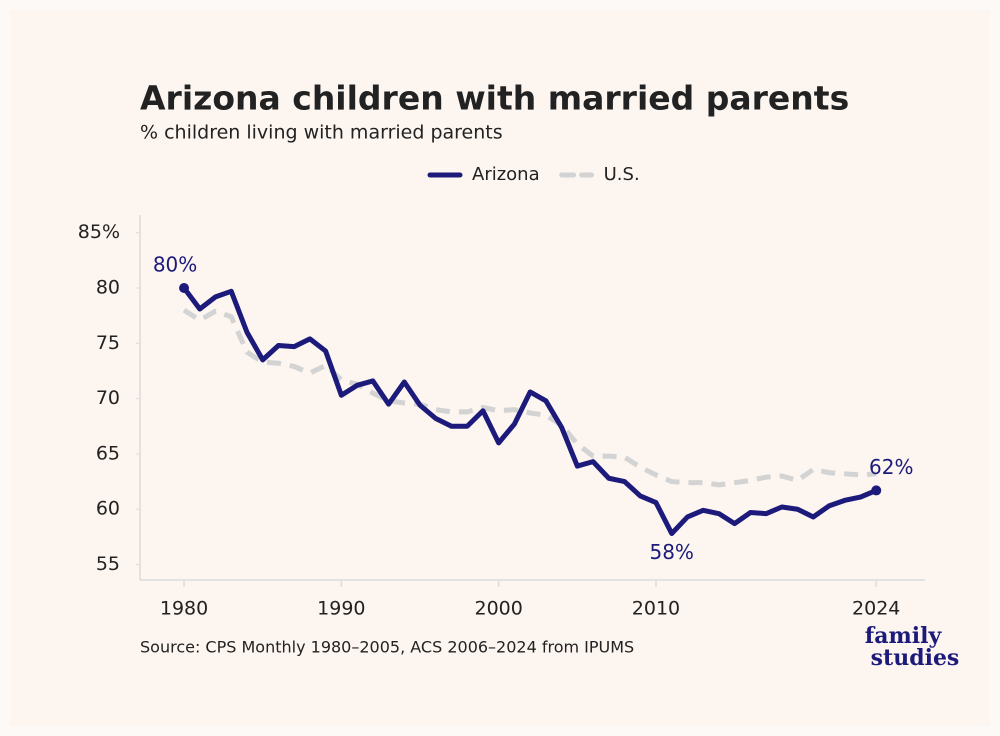  Describe the element at coordinates (99, 232) in the screenshot. I see `y-tick-label: 85%` at that location.